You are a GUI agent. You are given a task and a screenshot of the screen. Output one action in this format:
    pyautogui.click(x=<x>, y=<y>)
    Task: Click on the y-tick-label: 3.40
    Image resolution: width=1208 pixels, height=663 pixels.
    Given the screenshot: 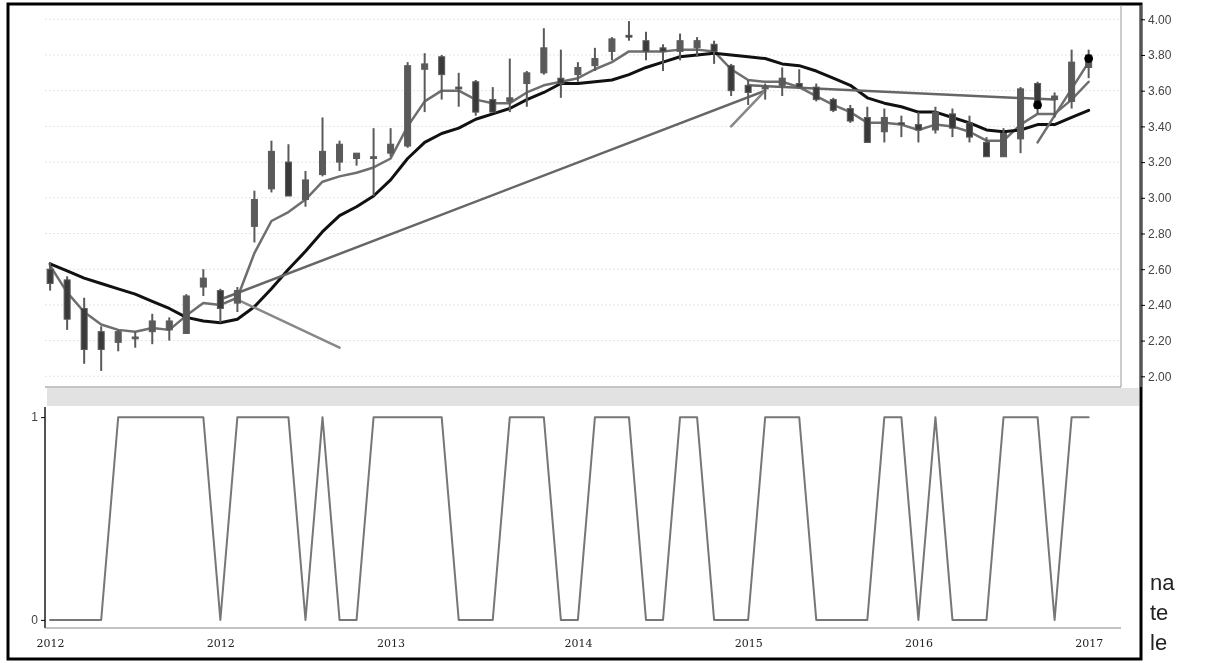 What is the action you would take?
    pyautogui.click(x=1160, y=126)
    